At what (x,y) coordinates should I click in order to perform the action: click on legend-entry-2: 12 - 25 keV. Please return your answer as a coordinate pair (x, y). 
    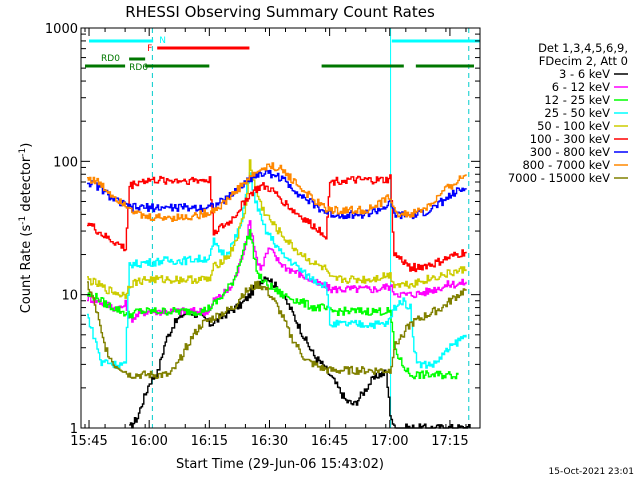
    Looking at the image, I should click on (577, 100).